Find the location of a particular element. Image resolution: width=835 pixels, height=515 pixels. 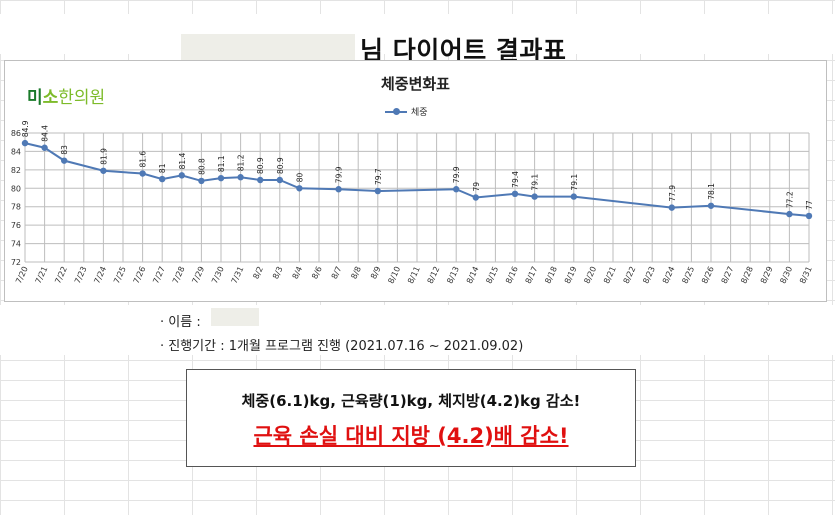

data-label: 81.1 is located at coordinates (221, 163).